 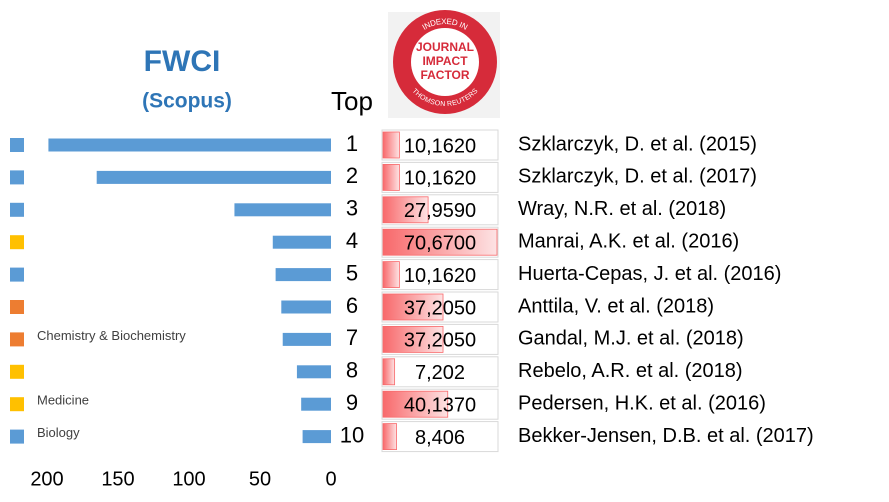 I want to click on rank-header: Top, so click(x=352, y=101).